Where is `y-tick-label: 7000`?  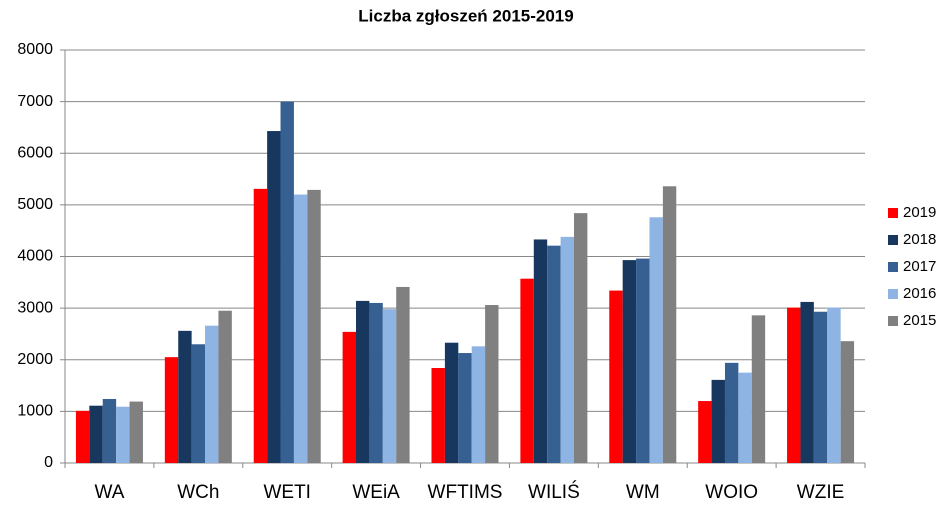 y-tick-label: 7000 is located at coordinates (35, 101).